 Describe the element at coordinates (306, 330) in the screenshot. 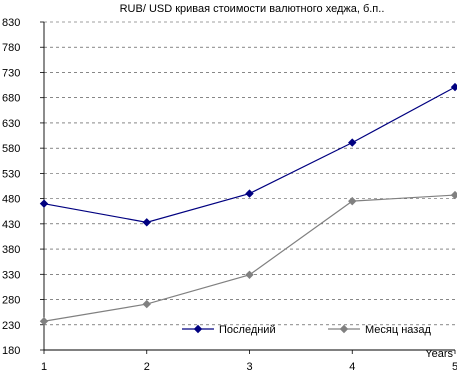

I see `legend: Последний Месяц назад` at that location.